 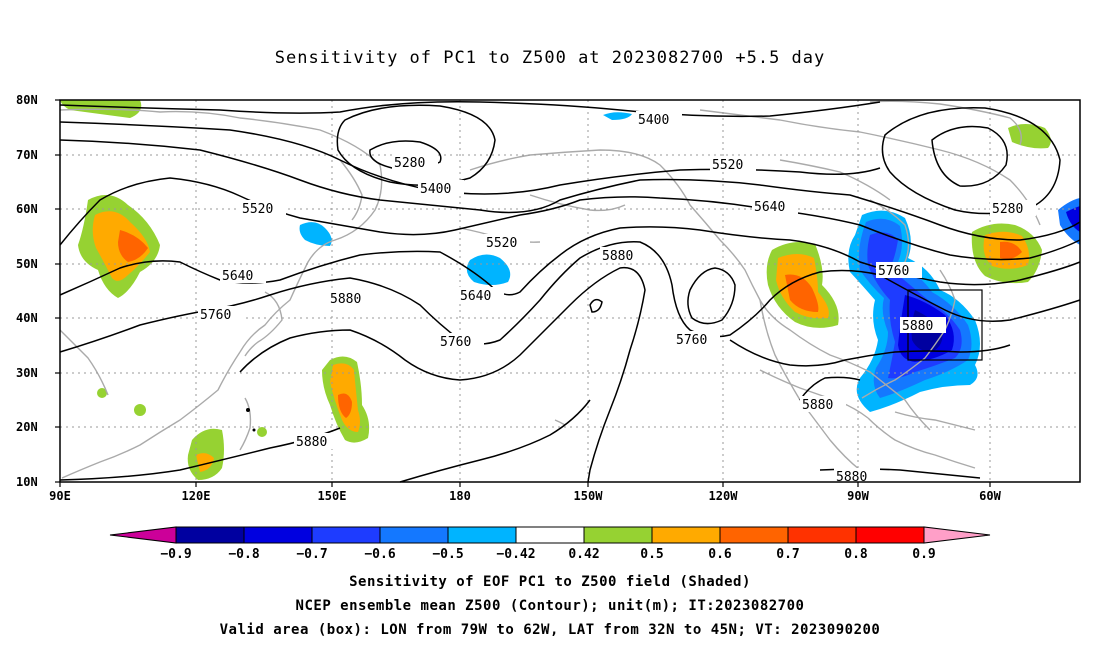 What do you see at coordinates (651, 554) in the screenshot?
I see `colorbar-tick-label: 0.5` at bounding box center [651, 554].